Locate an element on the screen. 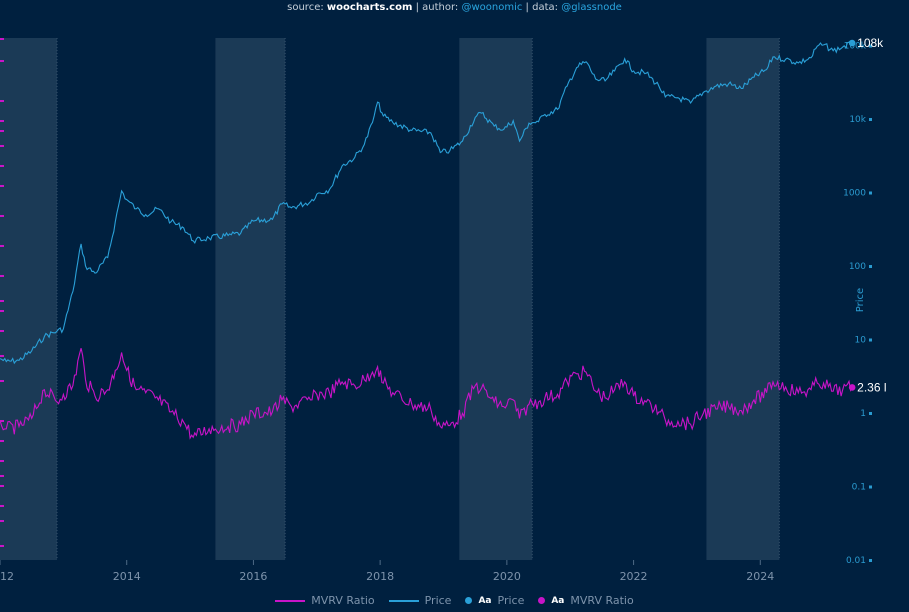  x-tick-label: 2014 is located at coordinates (127, 576).